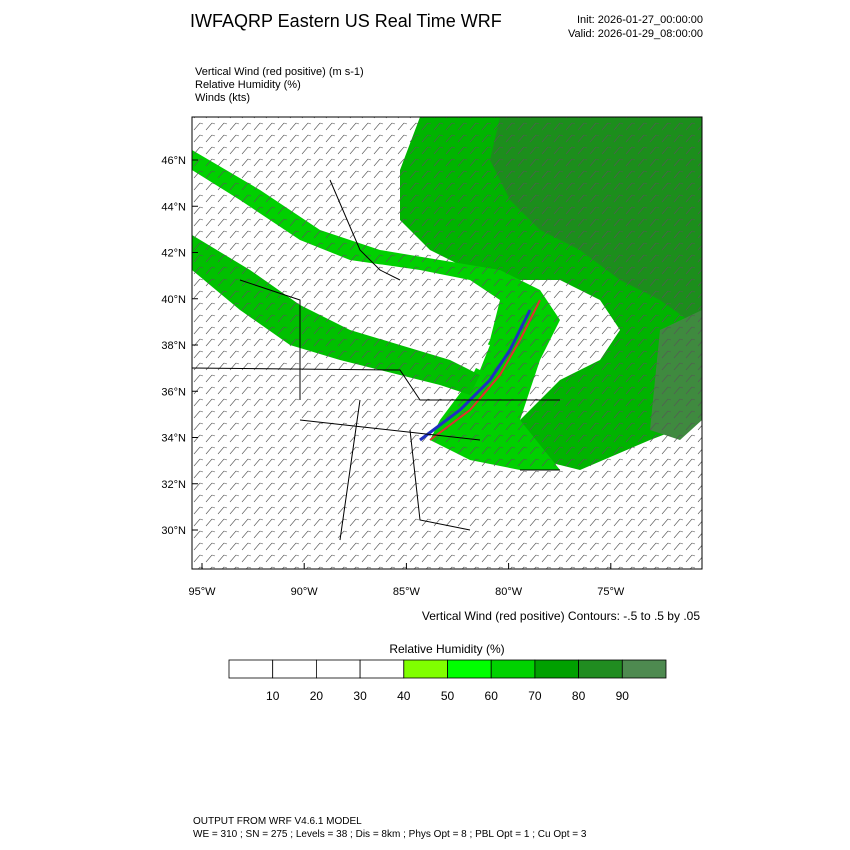  I want to click on lat-tick-label: 36°N, so click(173, 392).